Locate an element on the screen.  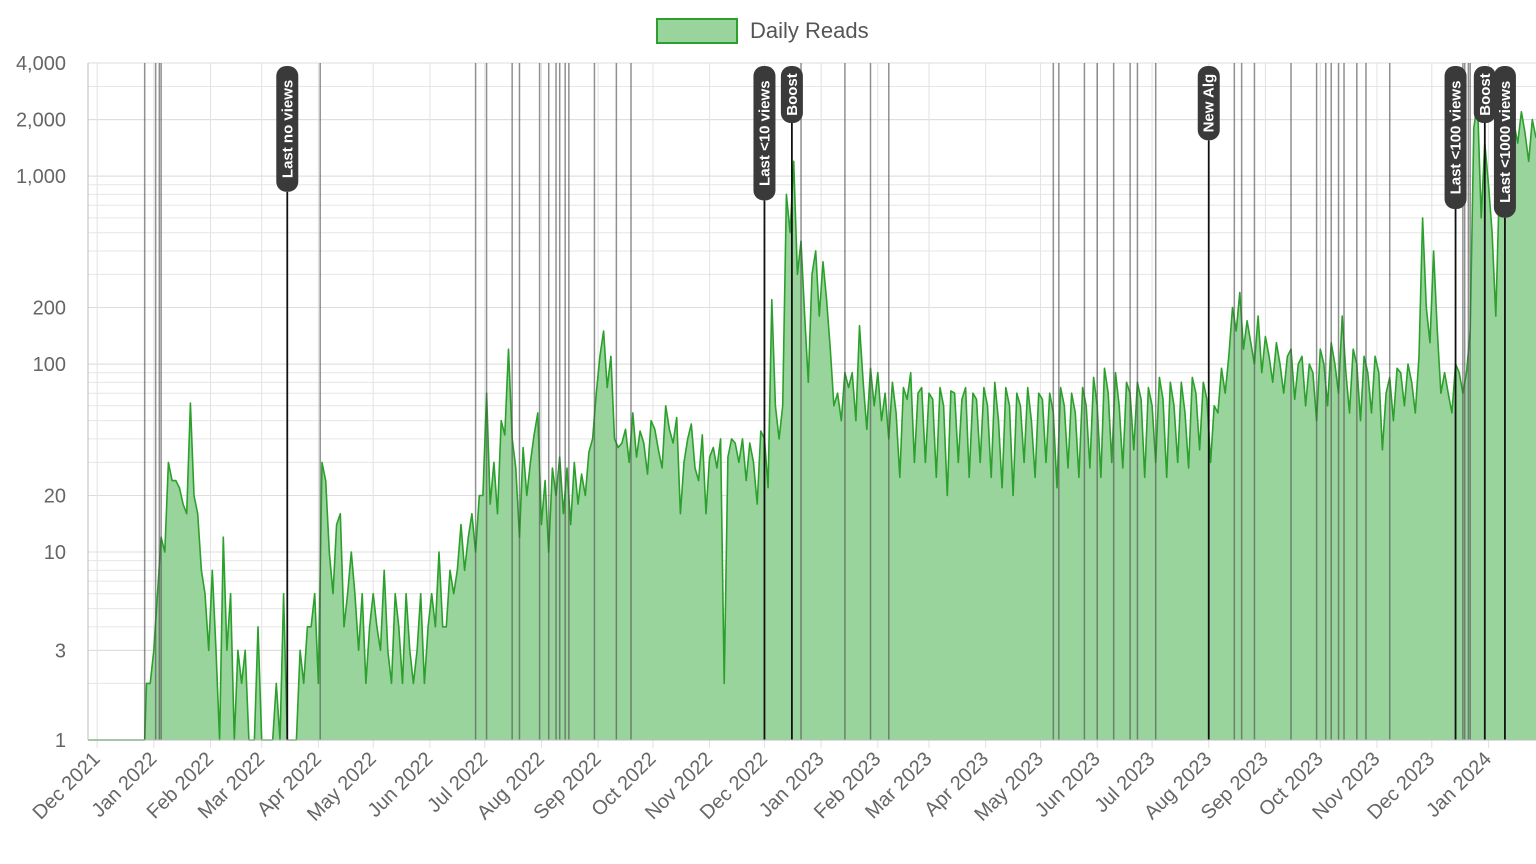
annotation-label: Last <100 views is located at coordinates (1456, 138).